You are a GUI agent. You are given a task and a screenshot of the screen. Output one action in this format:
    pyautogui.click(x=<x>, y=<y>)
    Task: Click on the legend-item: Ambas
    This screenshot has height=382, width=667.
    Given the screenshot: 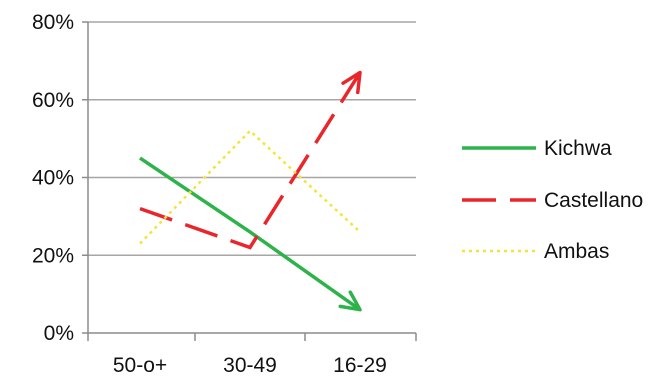 What is the action you would take?
    pyautogui.click(x=535, y=251)
    